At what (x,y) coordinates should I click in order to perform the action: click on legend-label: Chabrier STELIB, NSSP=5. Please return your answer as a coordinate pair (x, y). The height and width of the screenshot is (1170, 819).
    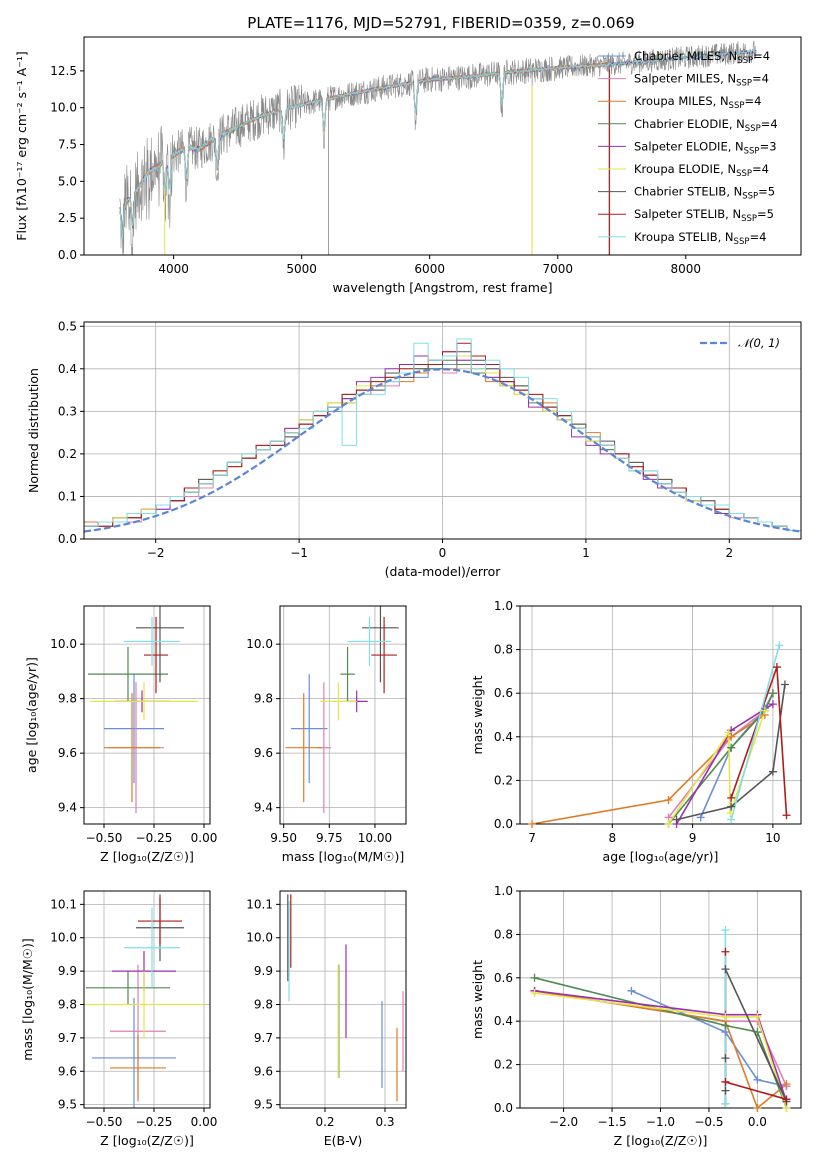
    Looking at the image, I should click on (704, 193).